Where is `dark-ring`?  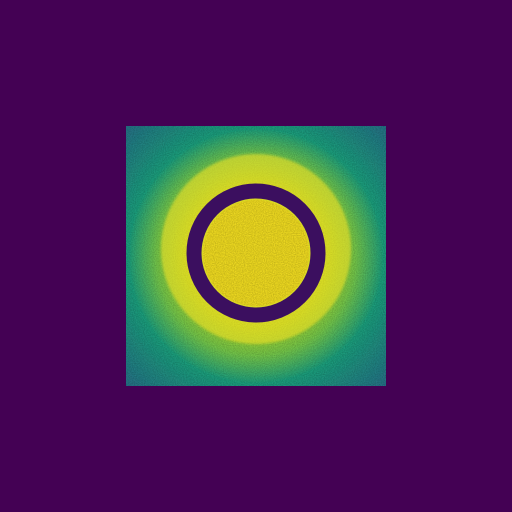
dark-ring is located at coordinates (256, 253).